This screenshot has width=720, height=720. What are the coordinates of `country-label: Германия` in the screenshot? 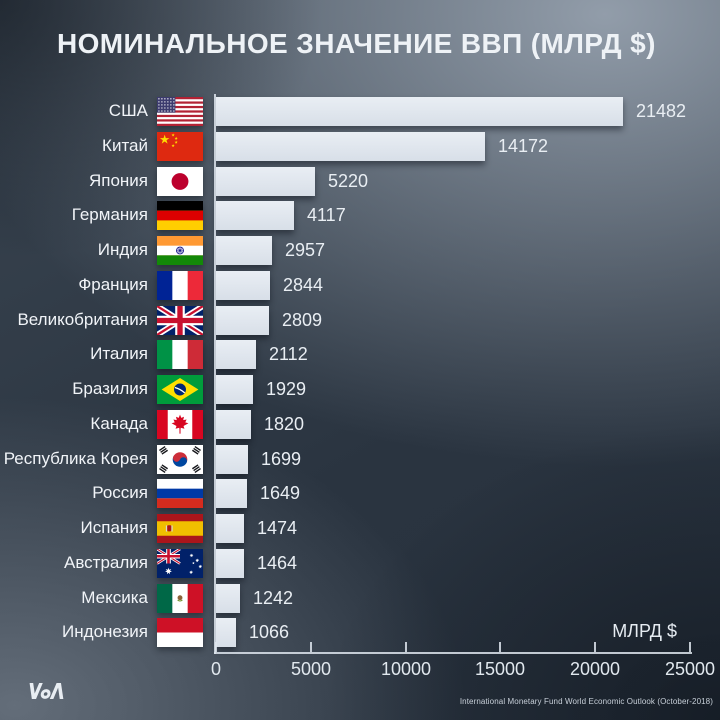 It's located at (109, 215).